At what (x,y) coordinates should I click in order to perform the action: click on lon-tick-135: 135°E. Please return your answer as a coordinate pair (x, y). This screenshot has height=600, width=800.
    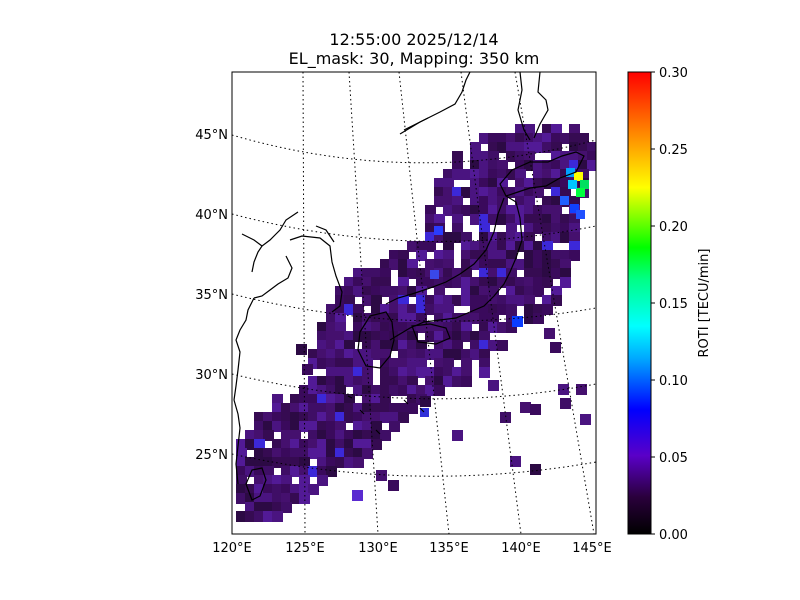
    Looking at the image, I should click on (449, 548).